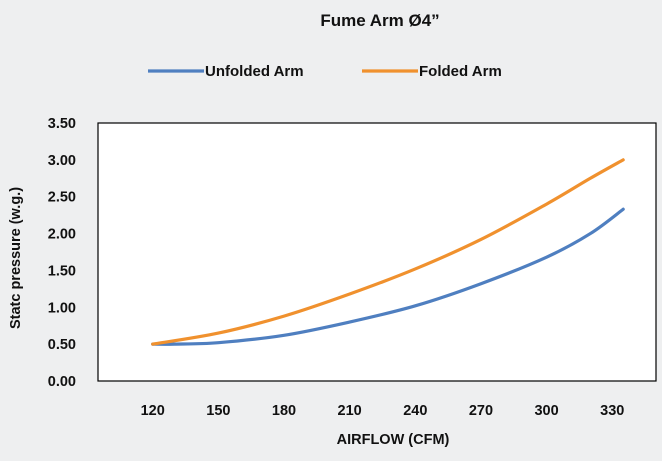  I want to click on chart-title: Fume Arm Ø4”, so click(379, 20).